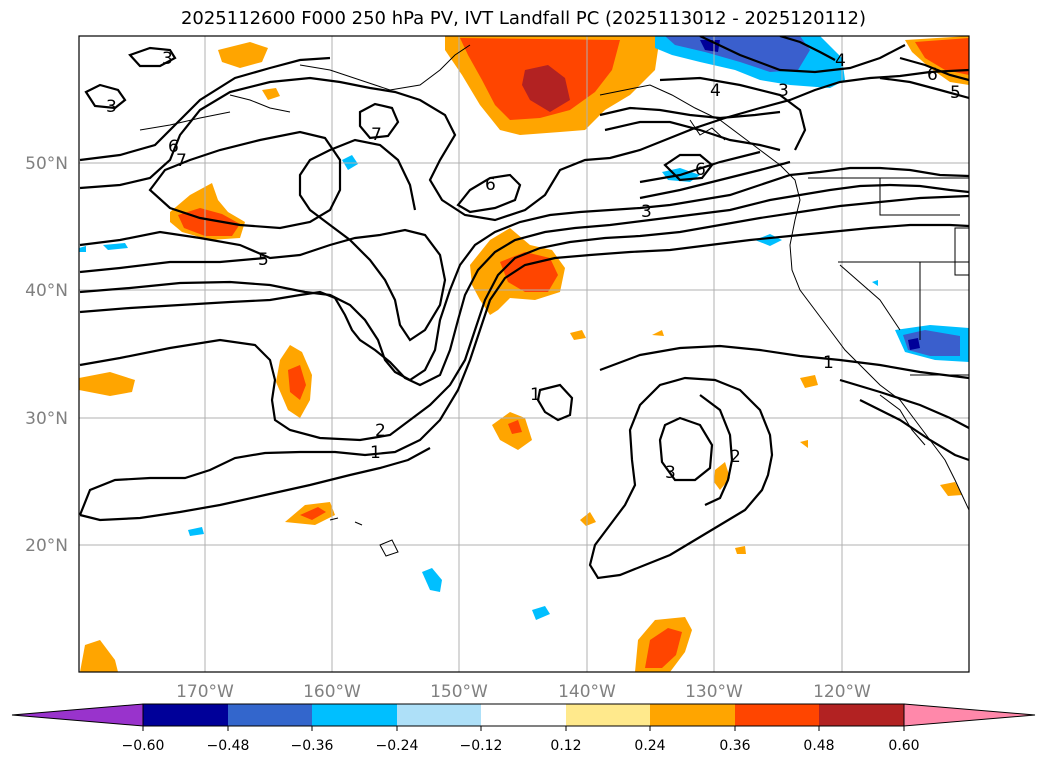  I want to click on lon-label: 130°W, so click(714, 692).